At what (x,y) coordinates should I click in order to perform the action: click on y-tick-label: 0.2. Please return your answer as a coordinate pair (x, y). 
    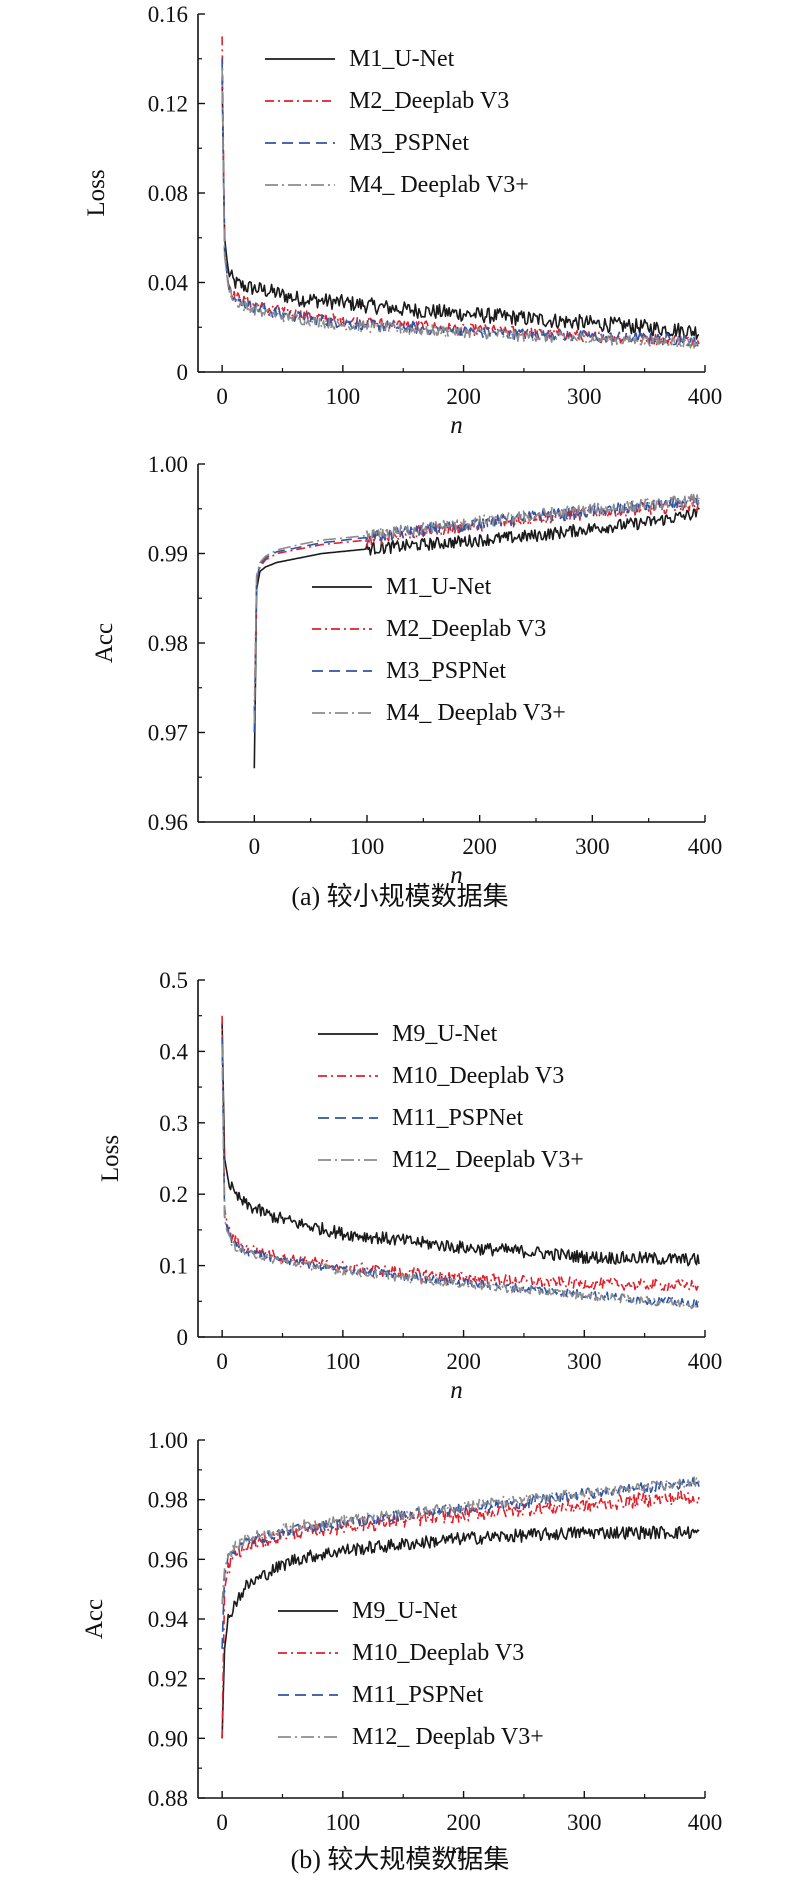
    Looking at the image, I should click on (173, 1194).